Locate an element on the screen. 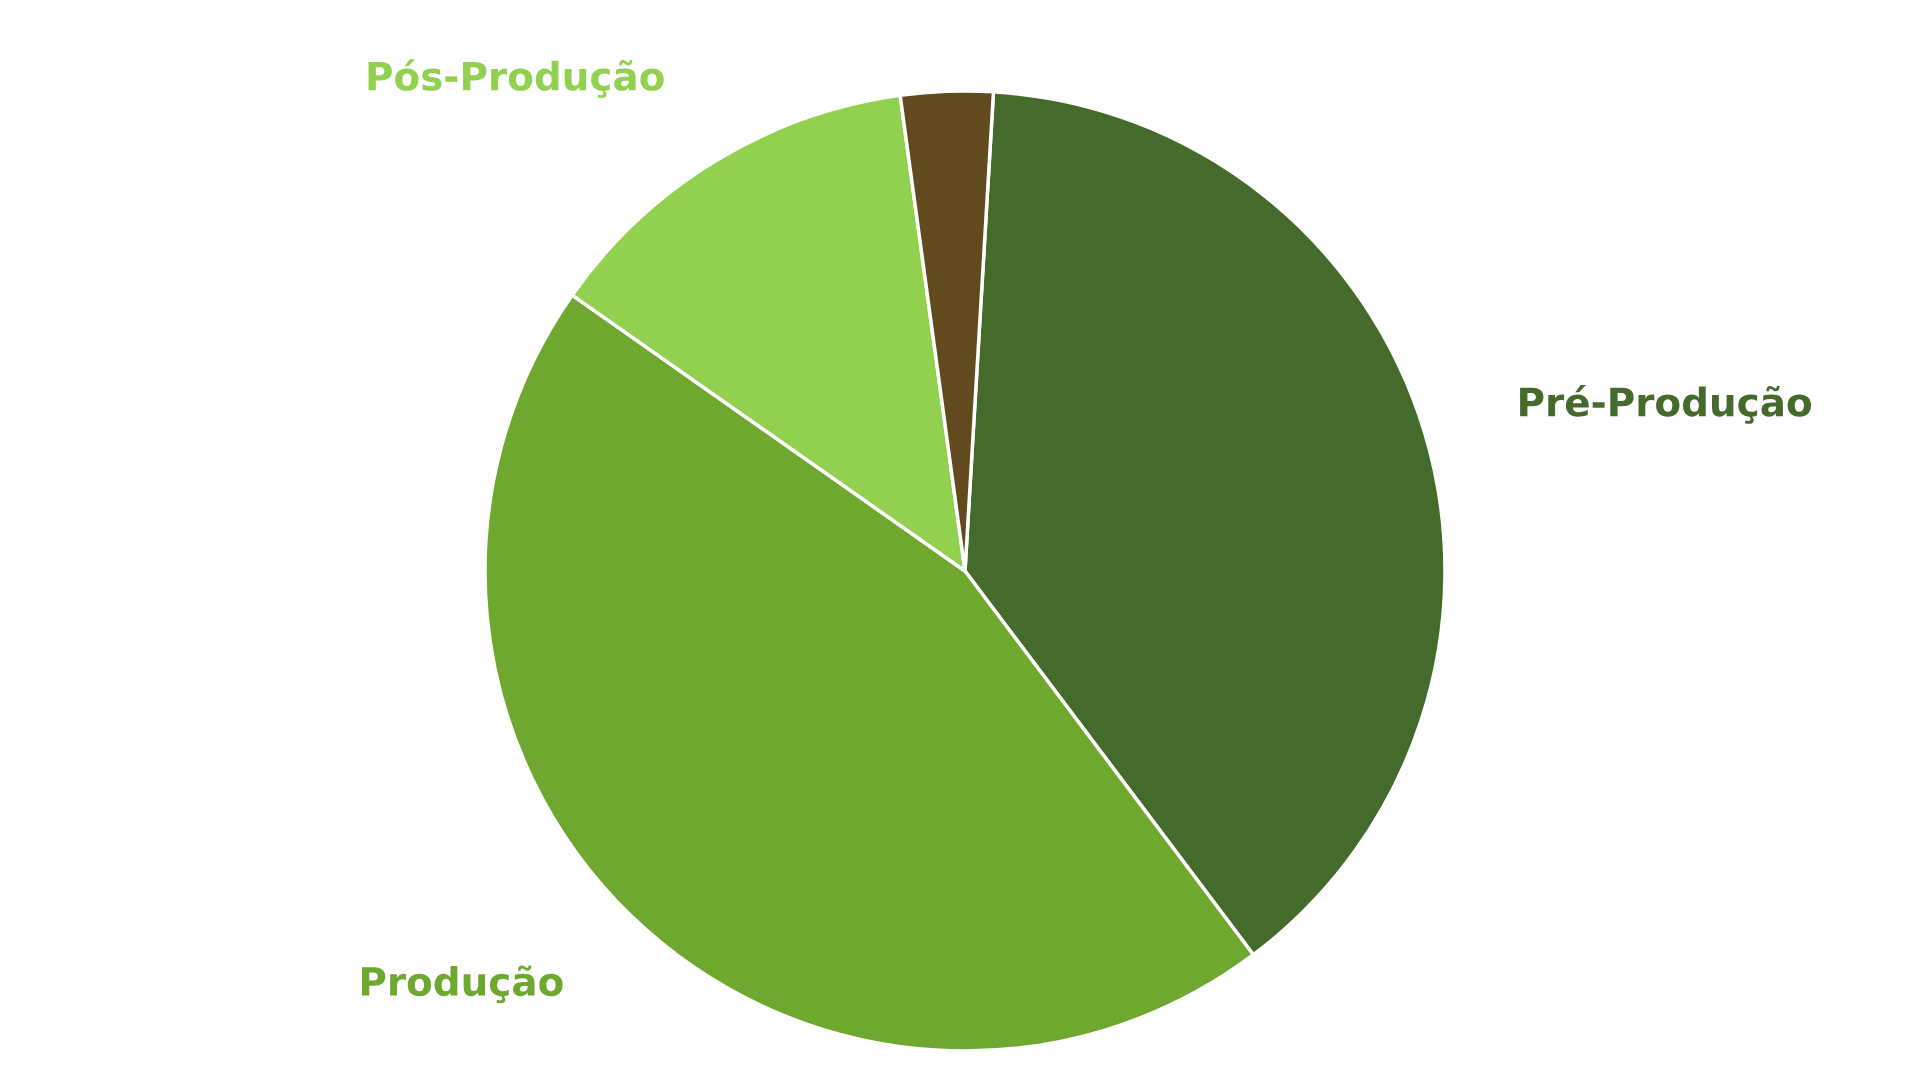 This screenshot has width=1928, height=1089. slice-label: Produção is located at coordinates (462, 984).